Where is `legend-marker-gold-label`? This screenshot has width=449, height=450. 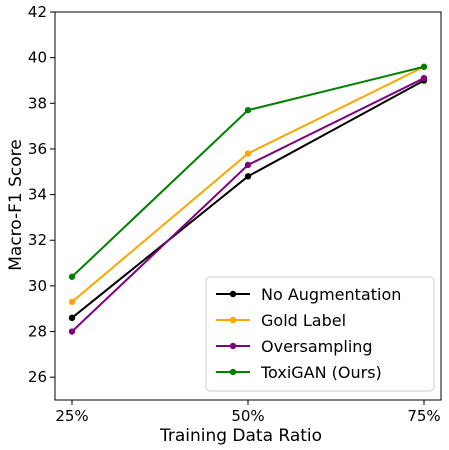
legend-marker-gold-label is located at coordinates (233, 320).